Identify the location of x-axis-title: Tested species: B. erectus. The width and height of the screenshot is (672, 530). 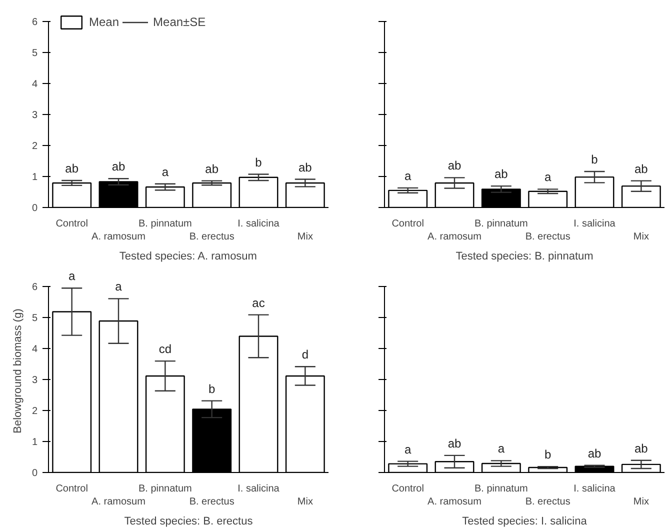
(189, 522).